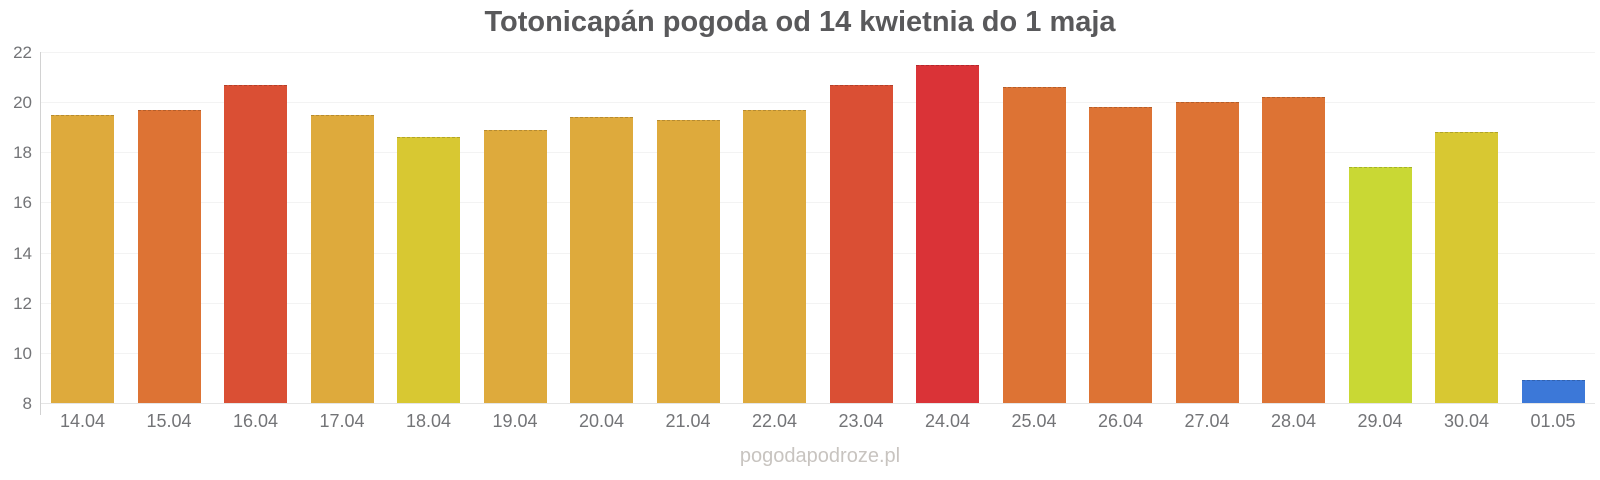  Describe the element at coordinates (861, 243) in the screenshot. I see `bar-23.04` at that location.